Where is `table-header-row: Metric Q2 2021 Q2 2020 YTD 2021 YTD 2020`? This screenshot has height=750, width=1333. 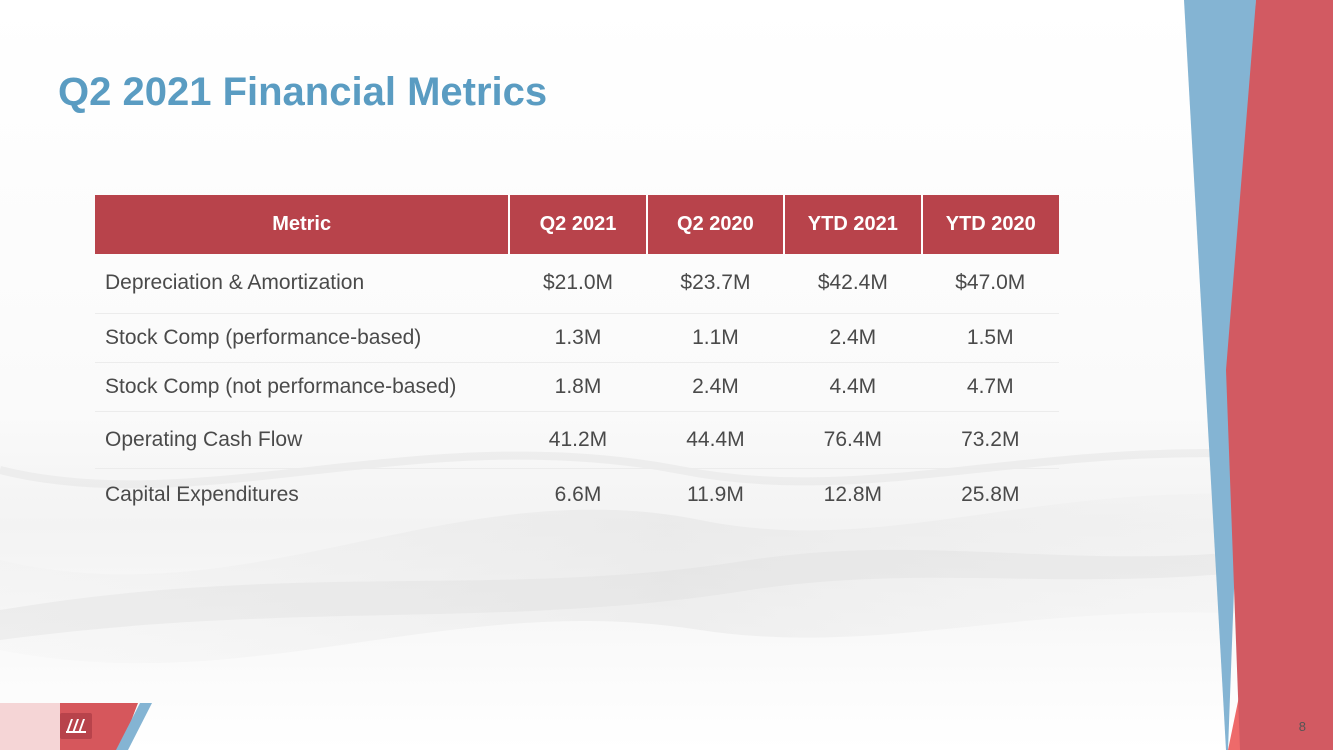
table-header-row: Metric Q2 2021 Q2 2020 YTD 2021 YTD 2020 is located at coordinates (577, 224).